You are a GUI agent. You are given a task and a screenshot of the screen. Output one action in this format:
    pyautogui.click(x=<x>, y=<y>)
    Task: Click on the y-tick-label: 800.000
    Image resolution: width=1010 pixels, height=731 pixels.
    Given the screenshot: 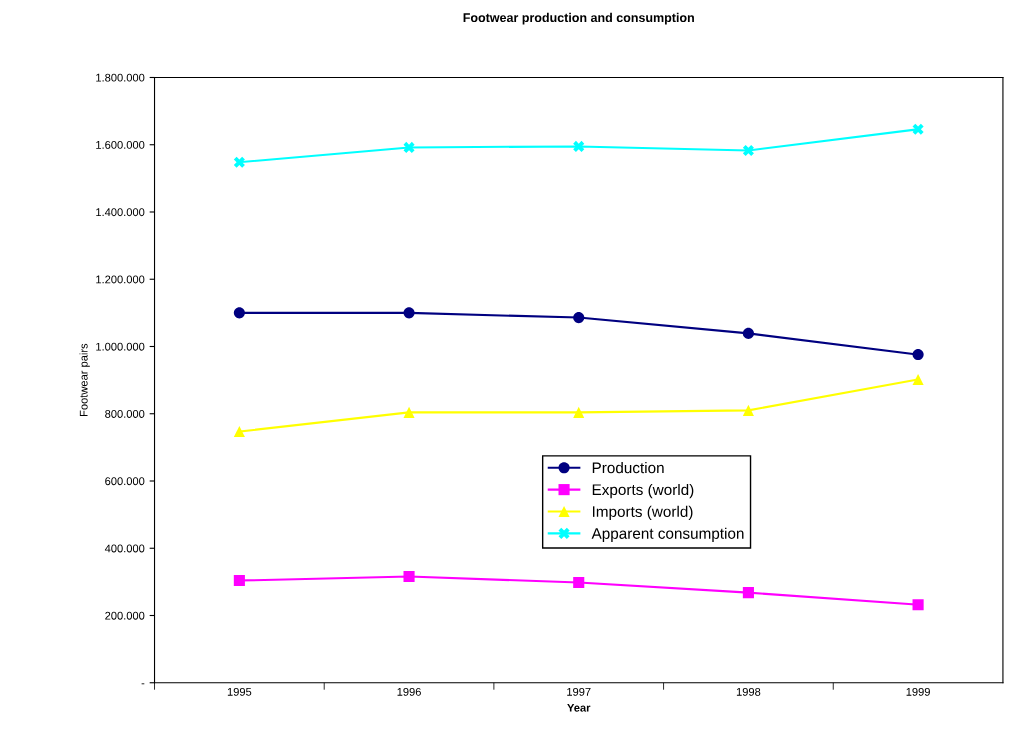 What is the action you would take?
    pyautogui.click(x=125, y=414)
    